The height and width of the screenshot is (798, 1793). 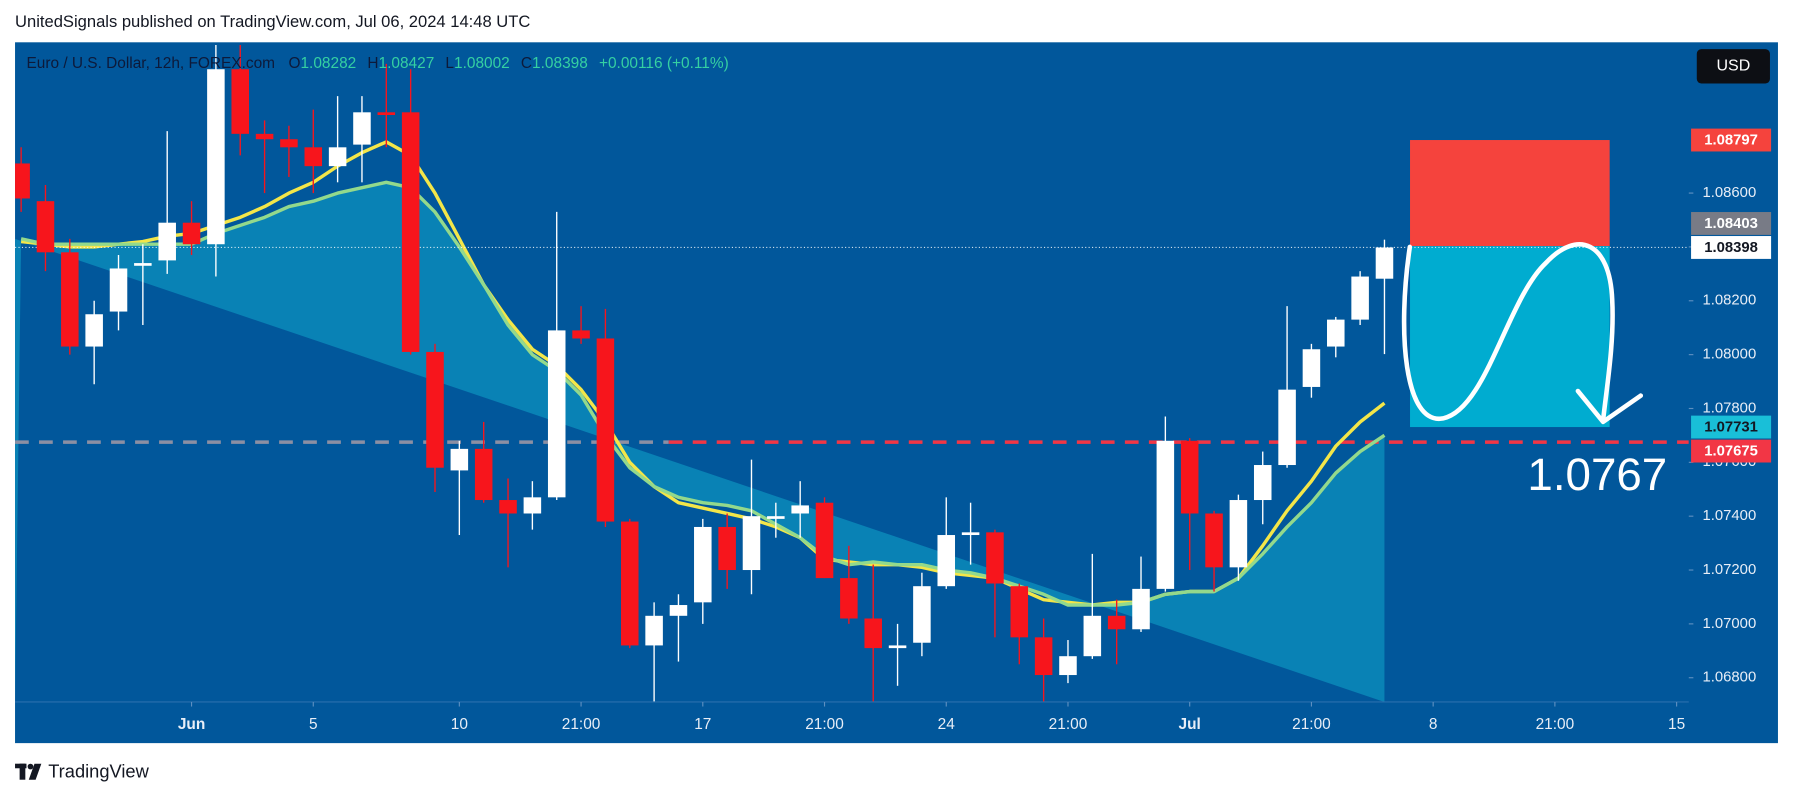 What do you see at coordinates (449, 63) in the screenshot?
I see `legend-letter: L` at bounding box center [449, 63].